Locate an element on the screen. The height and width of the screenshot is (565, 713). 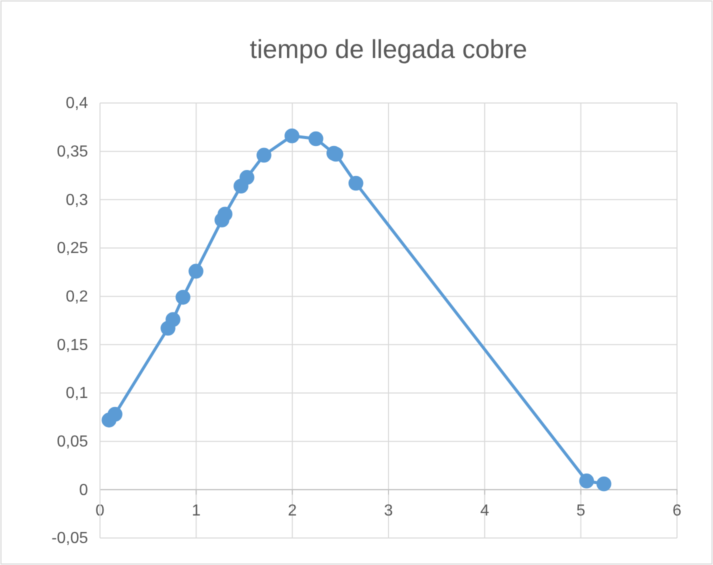
x-tick-label: 2 is located at coordinates (292, 511).